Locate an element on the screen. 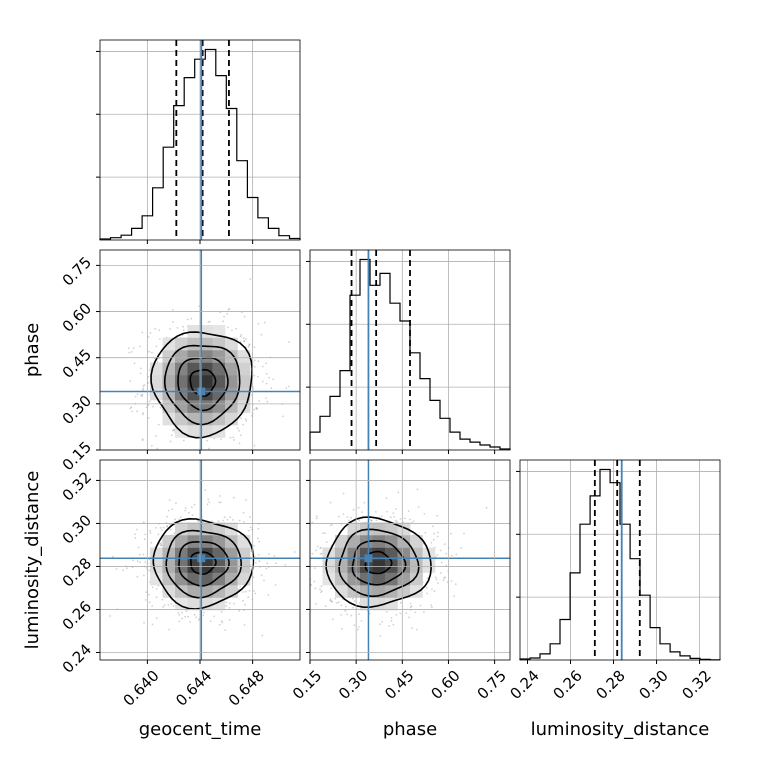 Image resolution: width=760 pixels, height=765 pixels. x-tick-label-phase: 0.45 is located at coordinates (399, 685).